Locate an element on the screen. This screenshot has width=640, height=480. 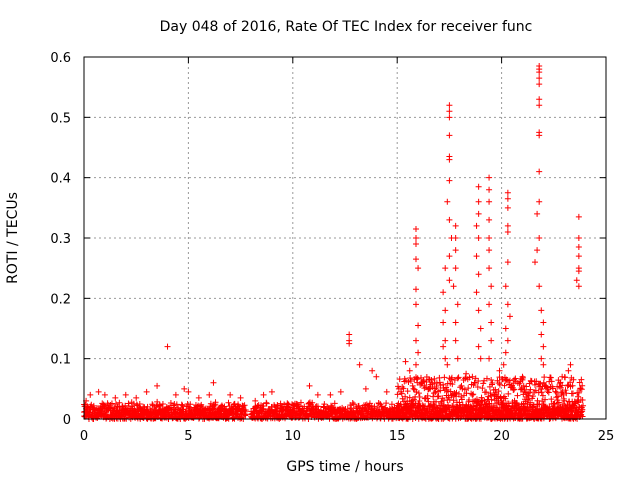
x-axis-label: GPS time / hours is located at coordinates (344, 467).